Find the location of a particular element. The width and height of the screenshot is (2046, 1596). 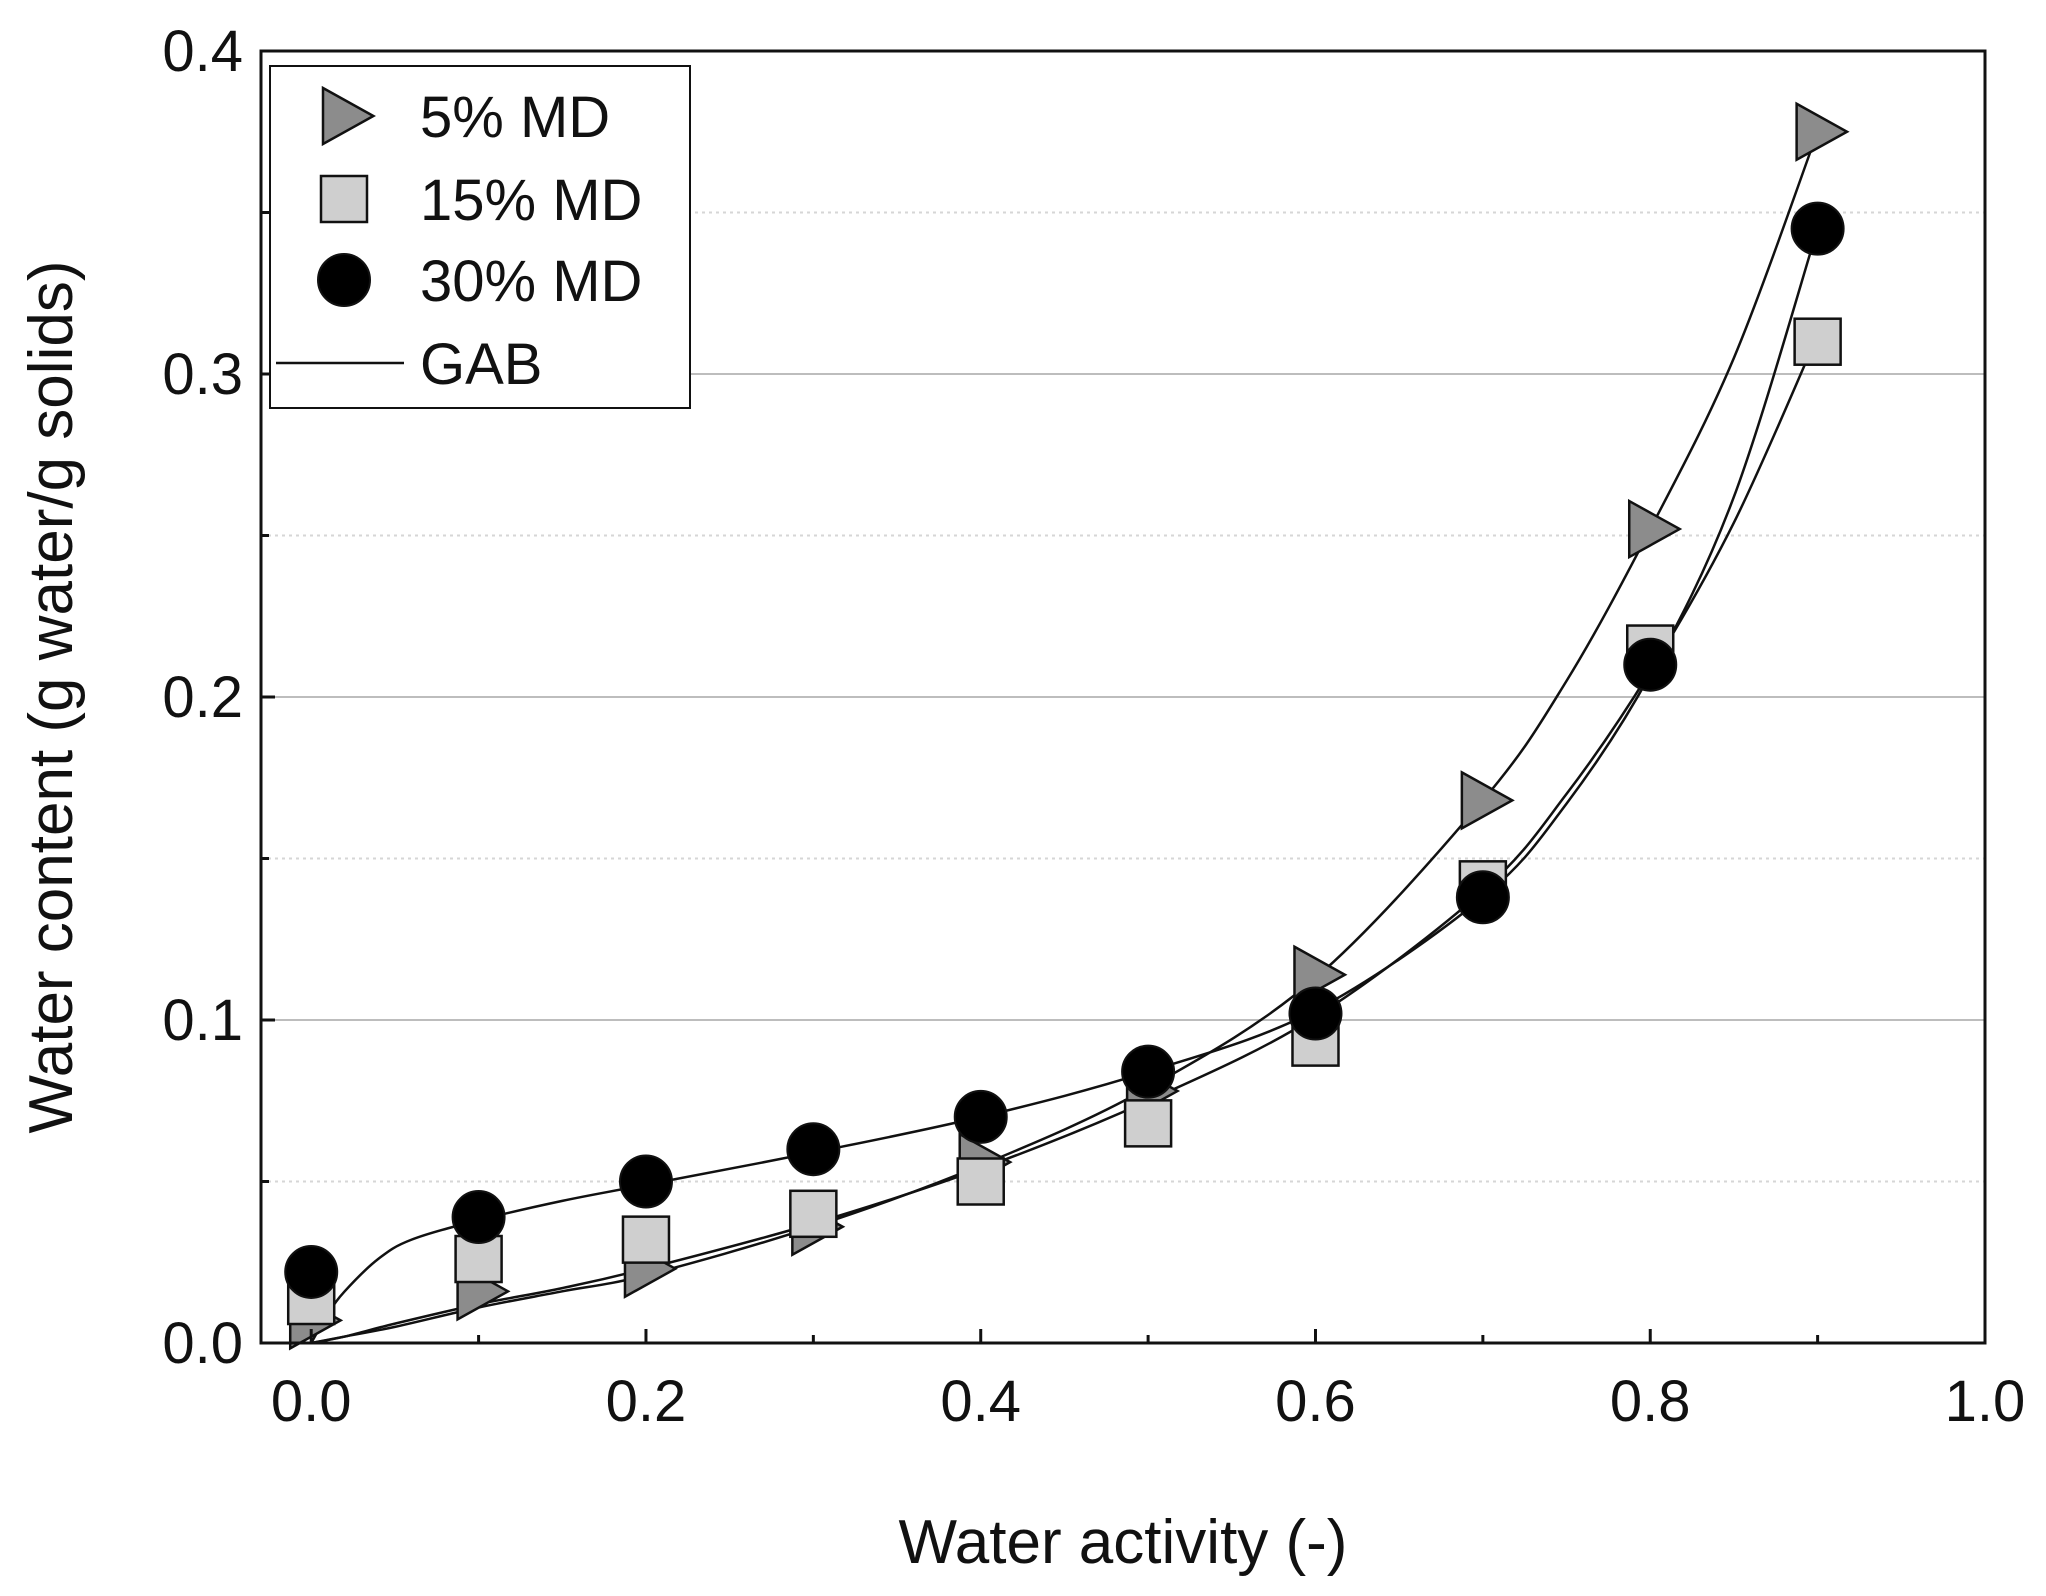

legend-label-5md: 5% MD is located at coordinates (515, 117).